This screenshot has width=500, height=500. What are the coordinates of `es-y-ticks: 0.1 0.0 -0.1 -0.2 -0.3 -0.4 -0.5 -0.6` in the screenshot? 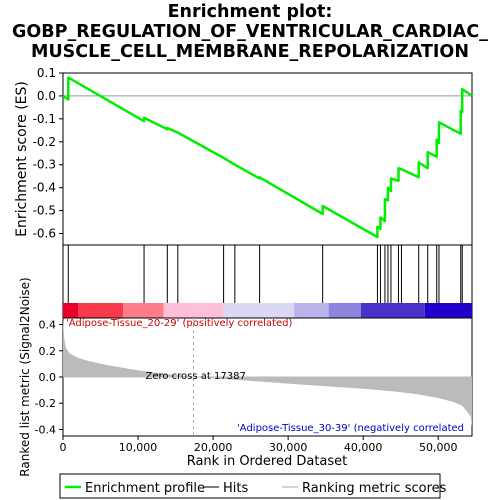 It's located at (48, 153).